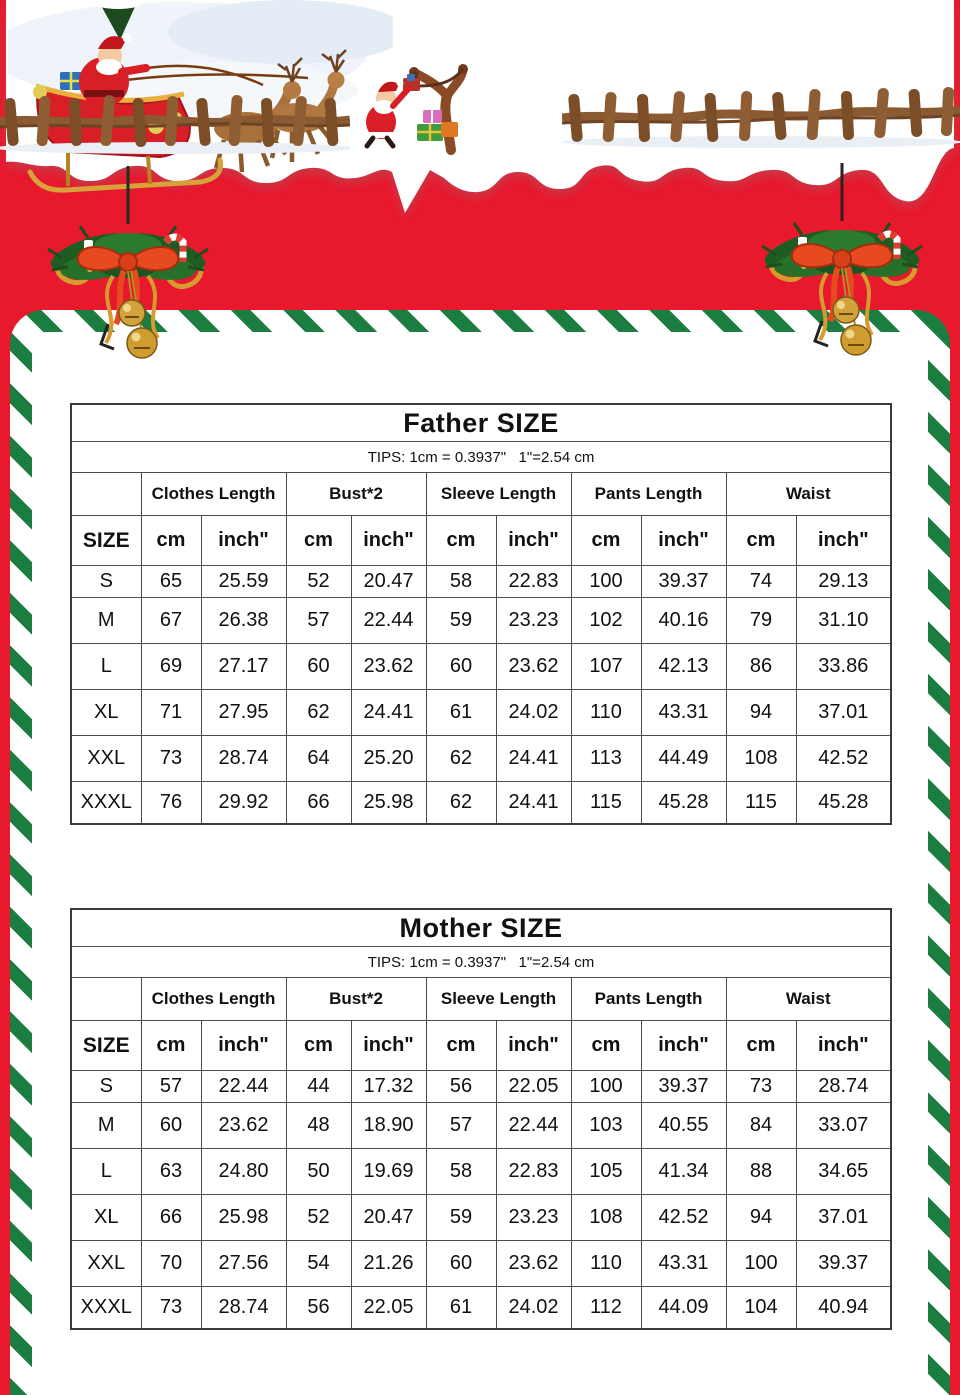  I want to click on empty-header-cell, so click(106, 999).